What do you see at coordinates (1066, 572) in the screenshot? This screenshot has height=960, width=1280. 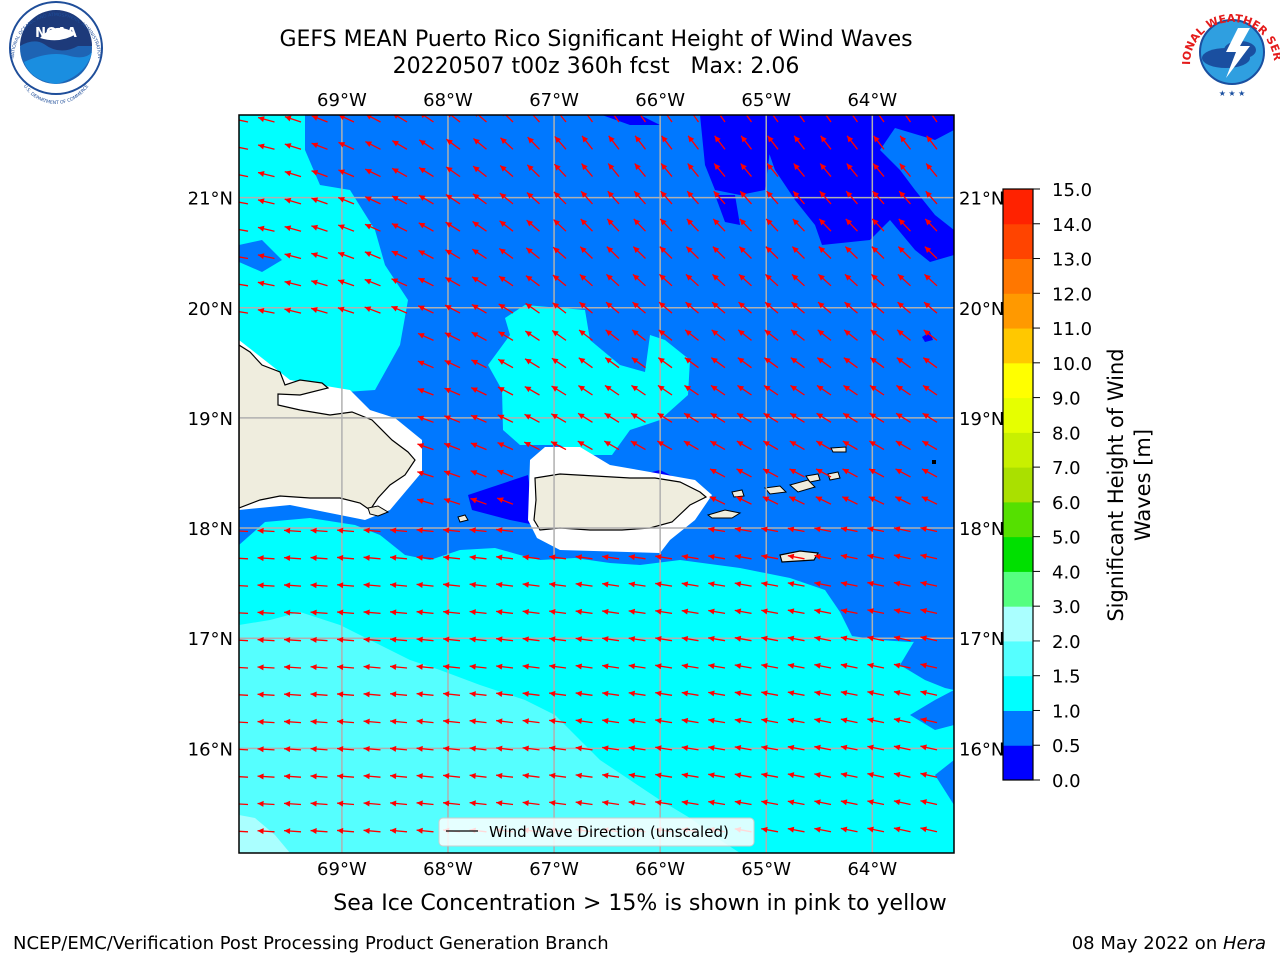 I see `colorbar-tick-label-6: 4.0` at bounding box center [1066, 572].